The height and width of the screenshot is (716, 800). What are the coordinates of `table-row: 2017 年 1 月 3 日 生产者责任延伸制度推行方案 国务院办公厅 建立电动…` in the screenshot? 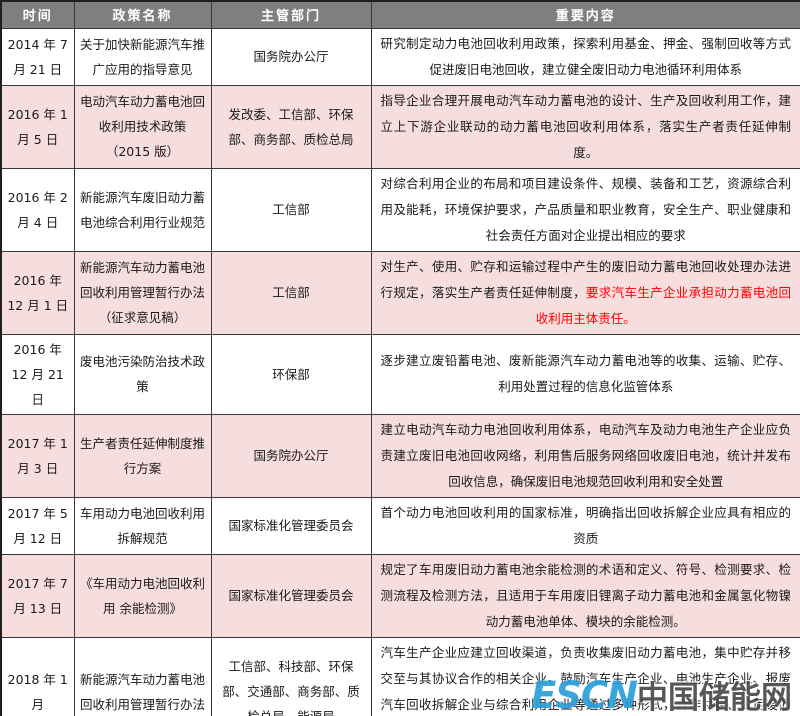 It's located at (400, 455).